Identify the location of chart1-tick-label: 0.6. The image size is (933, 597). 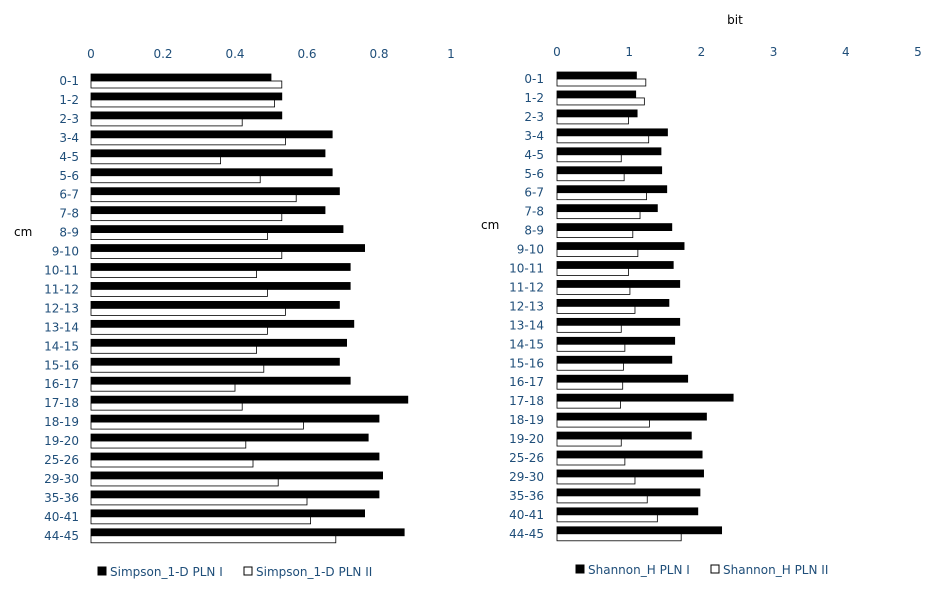
(306, 54).